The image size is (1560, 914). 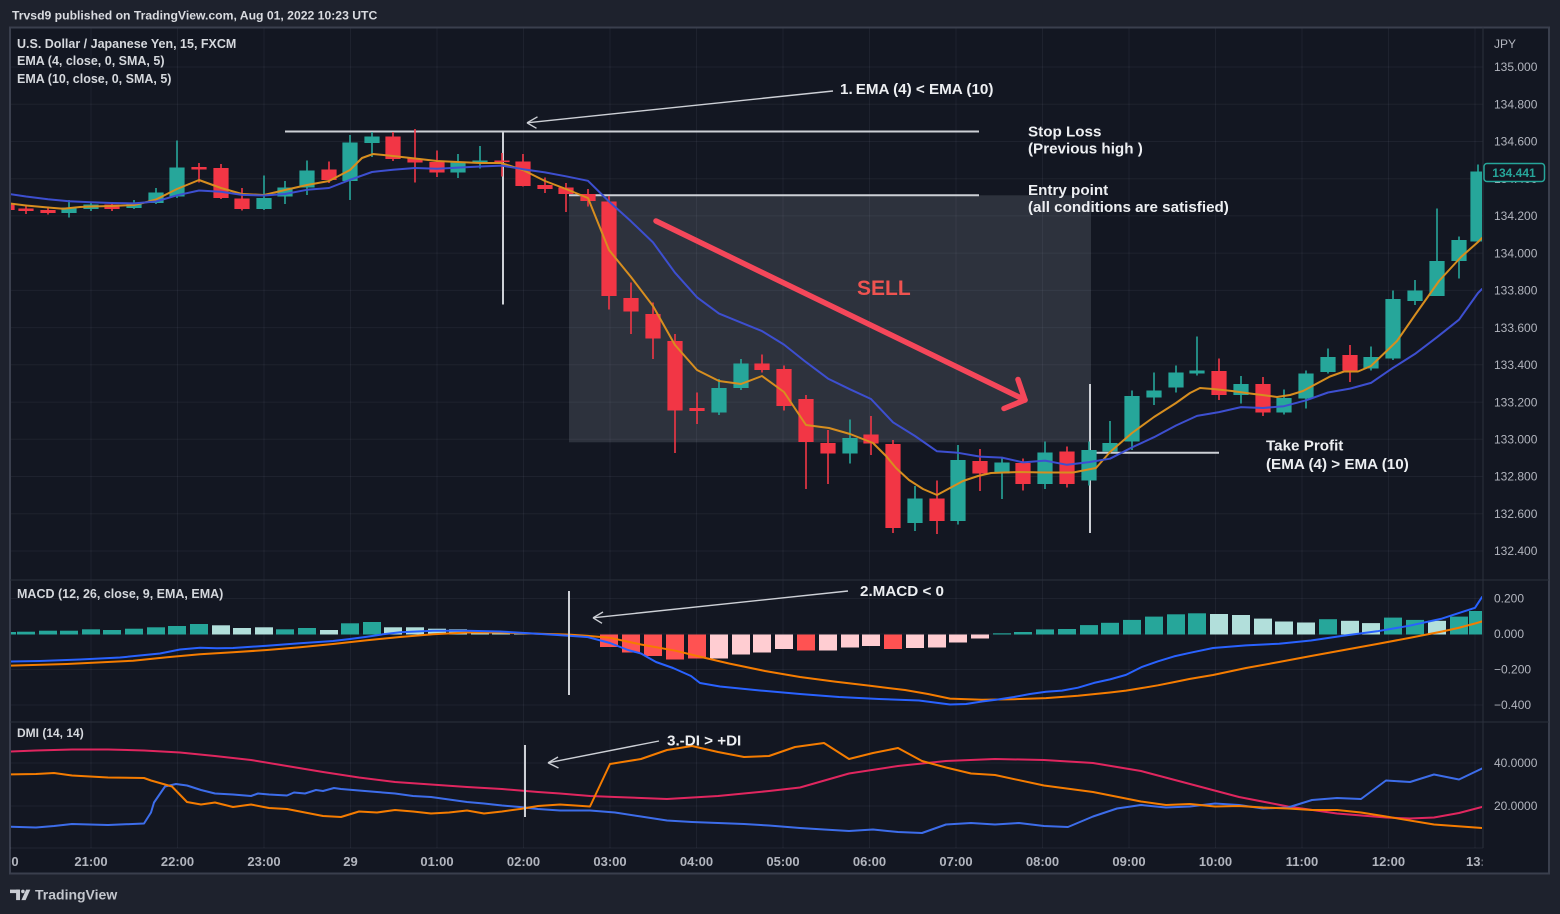 What do you see at coordinates (1516, 402) in the screenshot?
I see `svg-text: 133.200` at bounding box center [1516, 402].